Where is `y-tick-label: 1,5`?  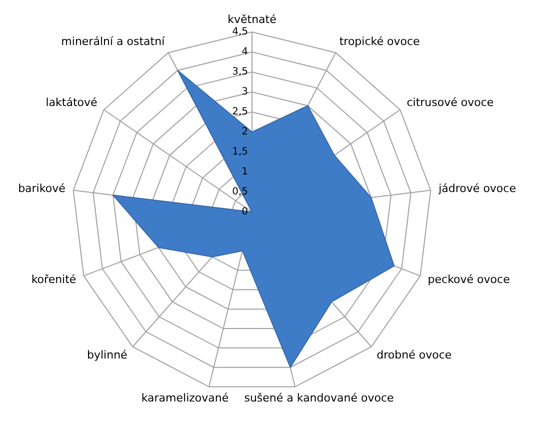
y-tick-label: 1,5 is located at coordinates (240, 152).